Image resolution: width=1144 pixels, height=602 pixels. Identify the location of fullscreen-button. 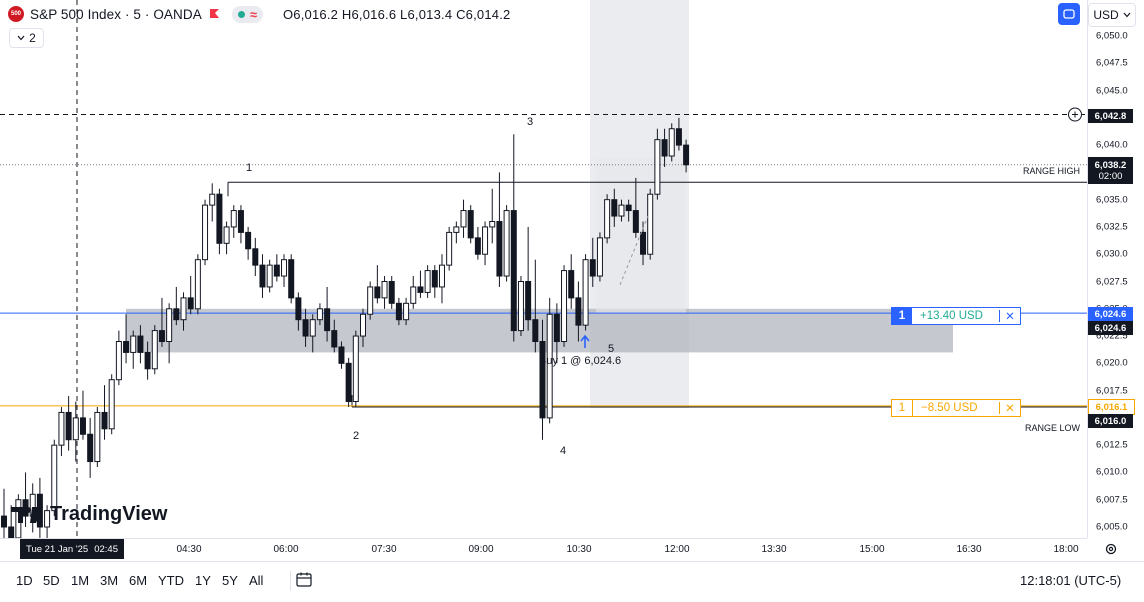
(1069, 14).